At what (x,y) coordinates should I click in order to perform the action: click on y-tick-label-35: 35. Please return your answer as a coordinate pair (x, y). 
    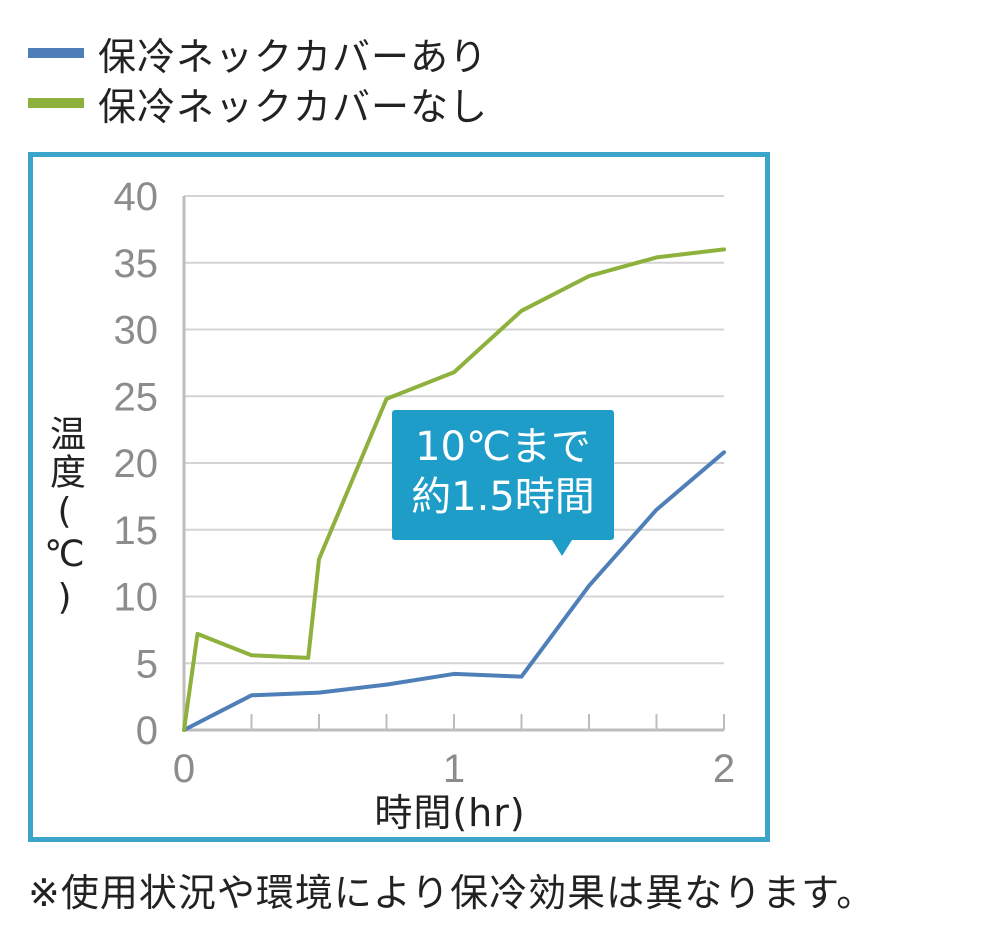
    Looking at the image, I should click on (136, 264).